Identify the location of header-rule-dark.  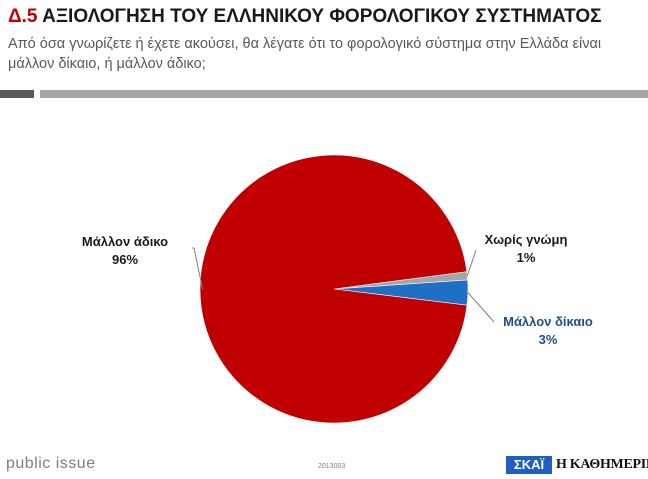
(17, 94).